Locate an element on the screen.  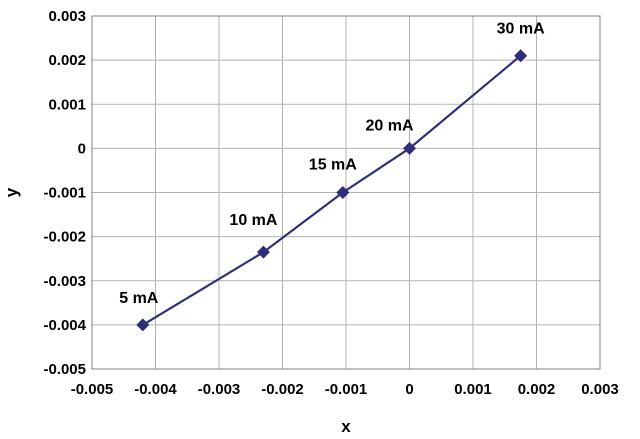
x-tick-label: 0.001 is located at coordinates (473, 389).